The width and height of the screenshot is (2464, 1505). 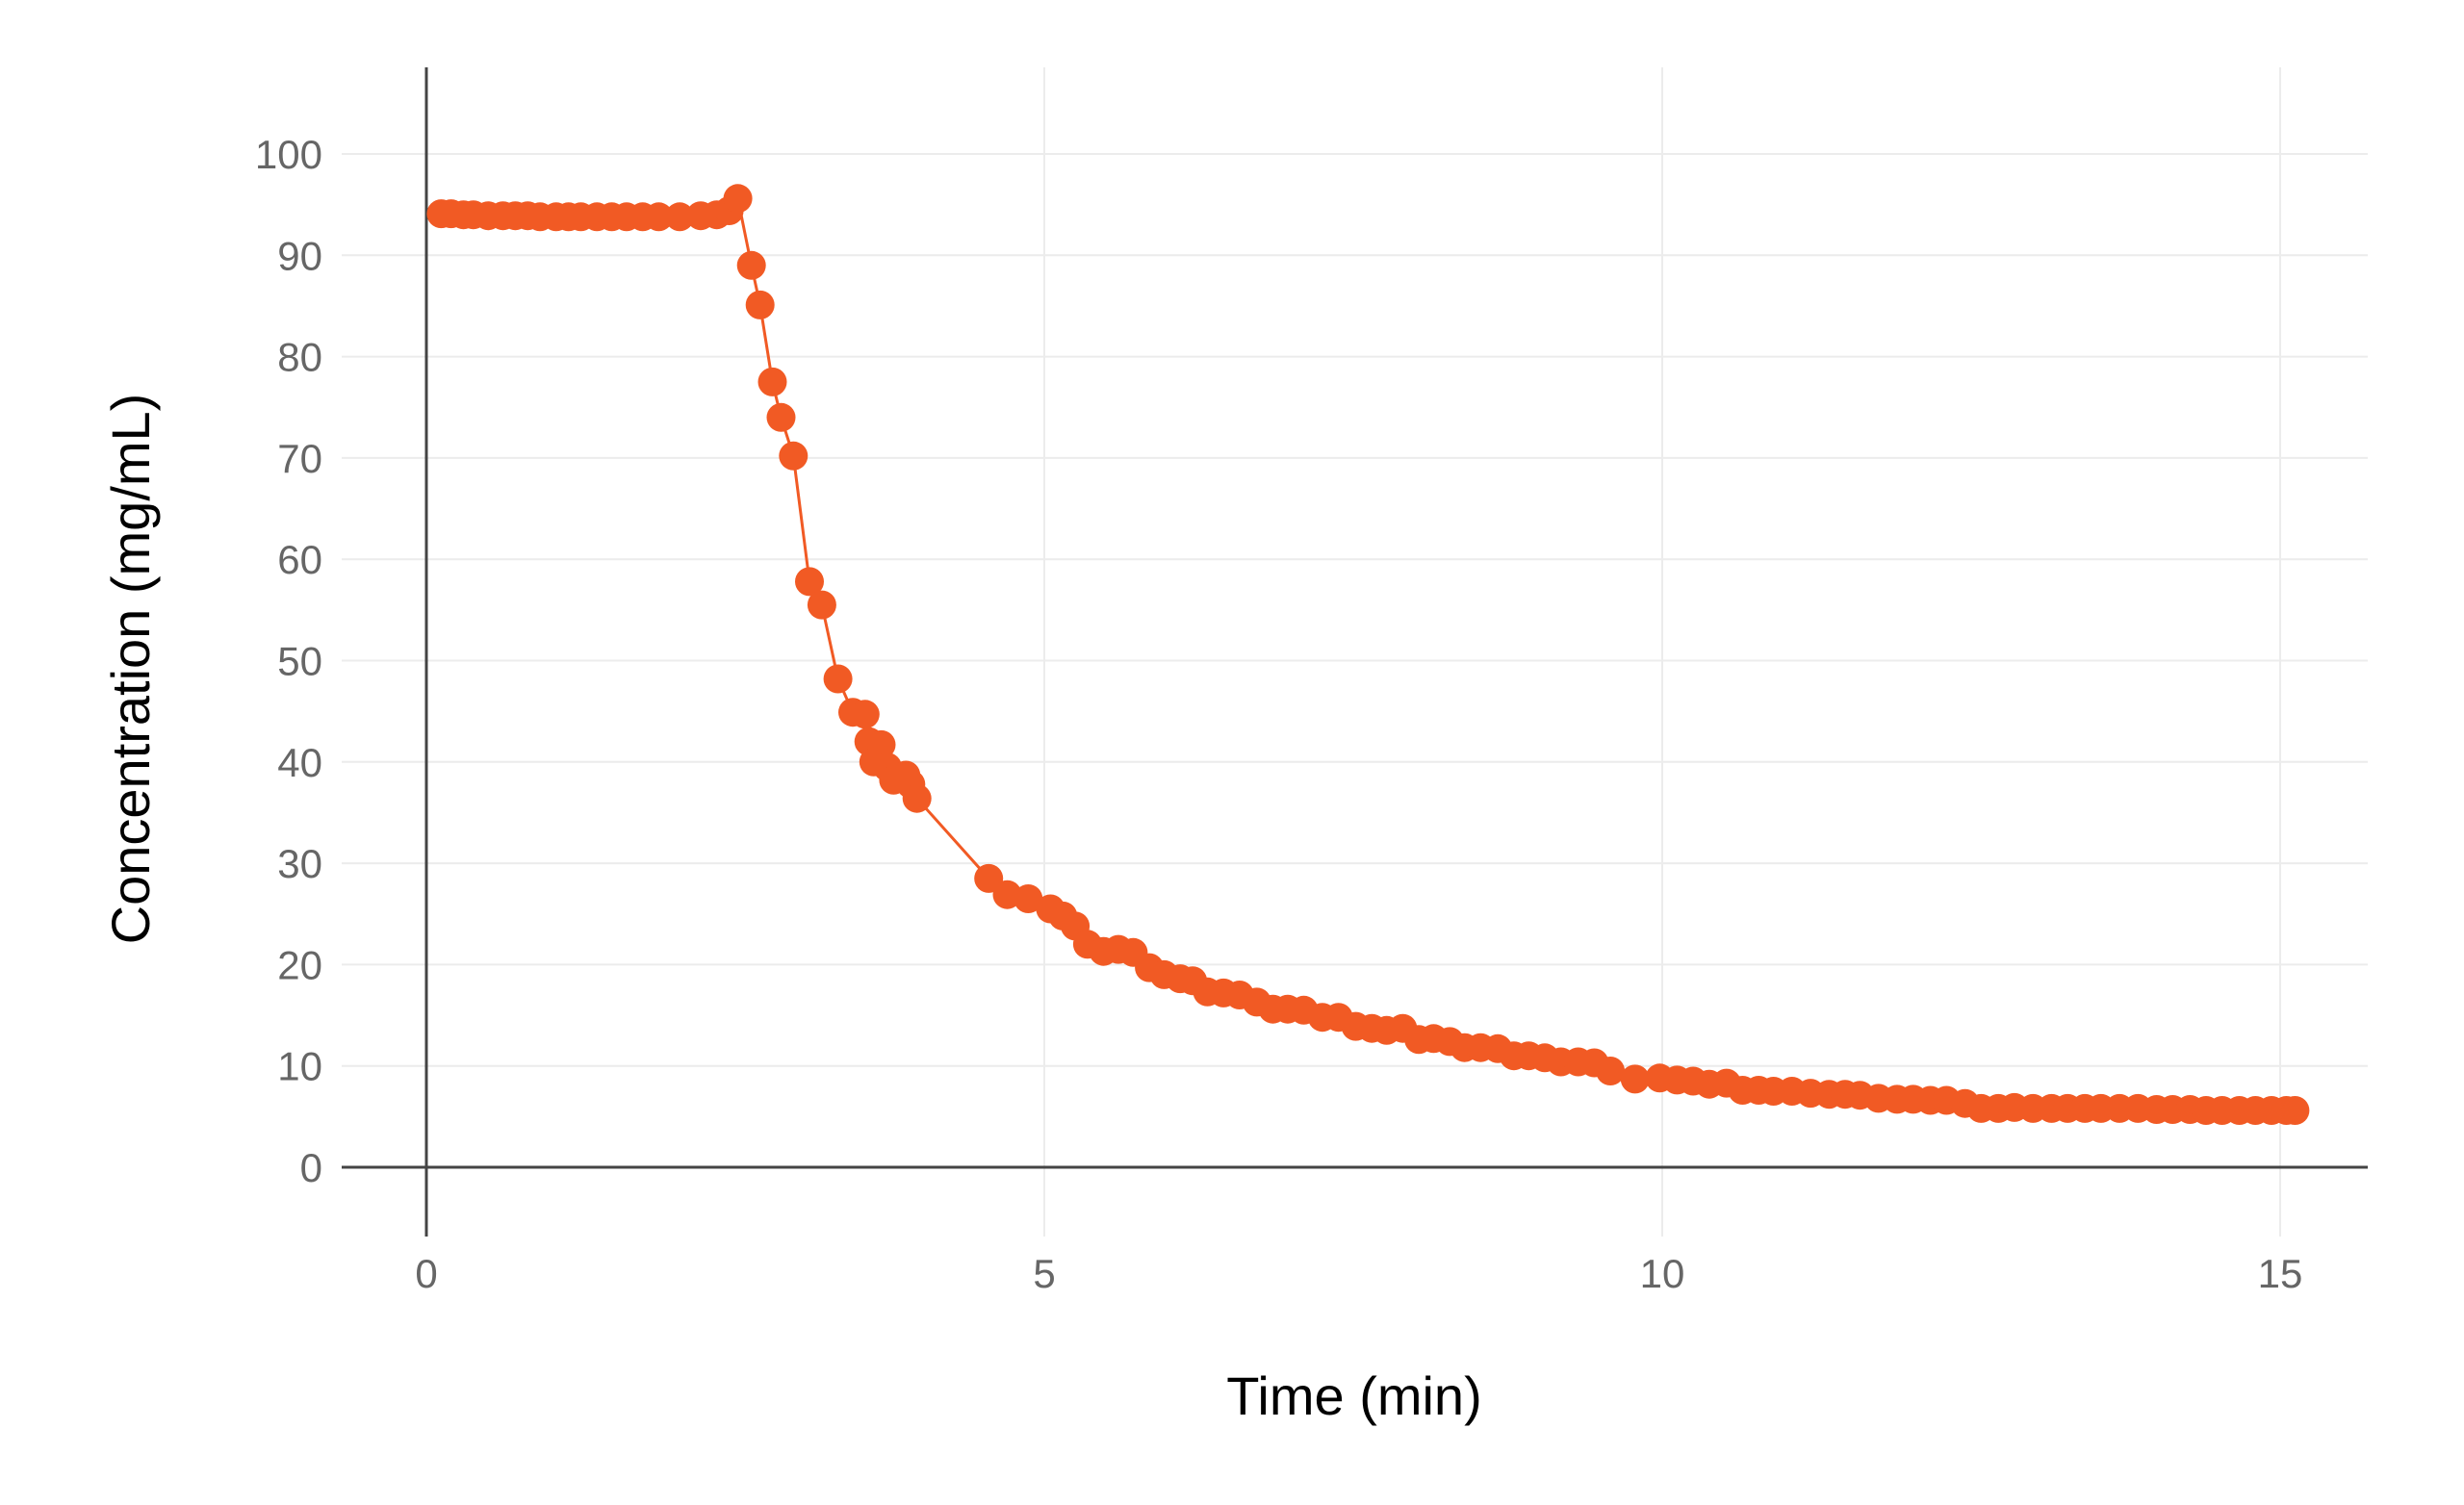 I want to click on y-tick-label-100: 100, so click(x=288, y=154).